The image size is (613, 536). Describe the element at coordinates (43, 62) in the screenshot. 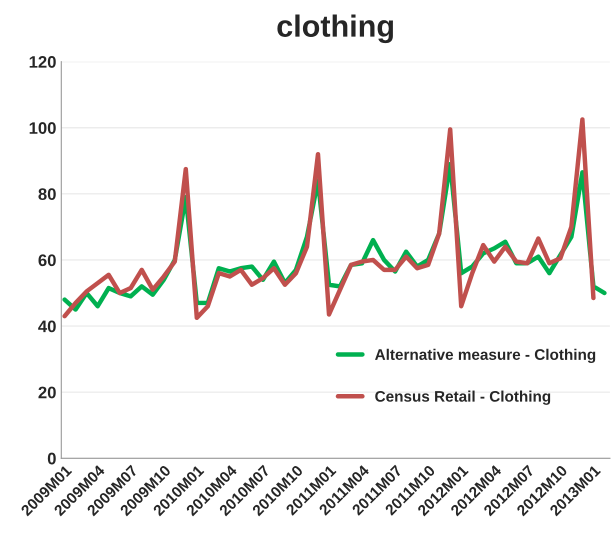

I see `y-tick-label: 120` at that location.